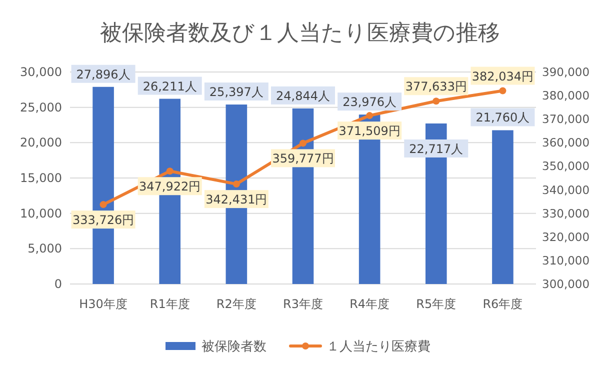 Image resolution: width=600 pixels, height=368 pixels. What do you see at coordinates (234, 347) in the screenshot?
I see `legend-label: 被保険者数` at bounding box center [234, 347].